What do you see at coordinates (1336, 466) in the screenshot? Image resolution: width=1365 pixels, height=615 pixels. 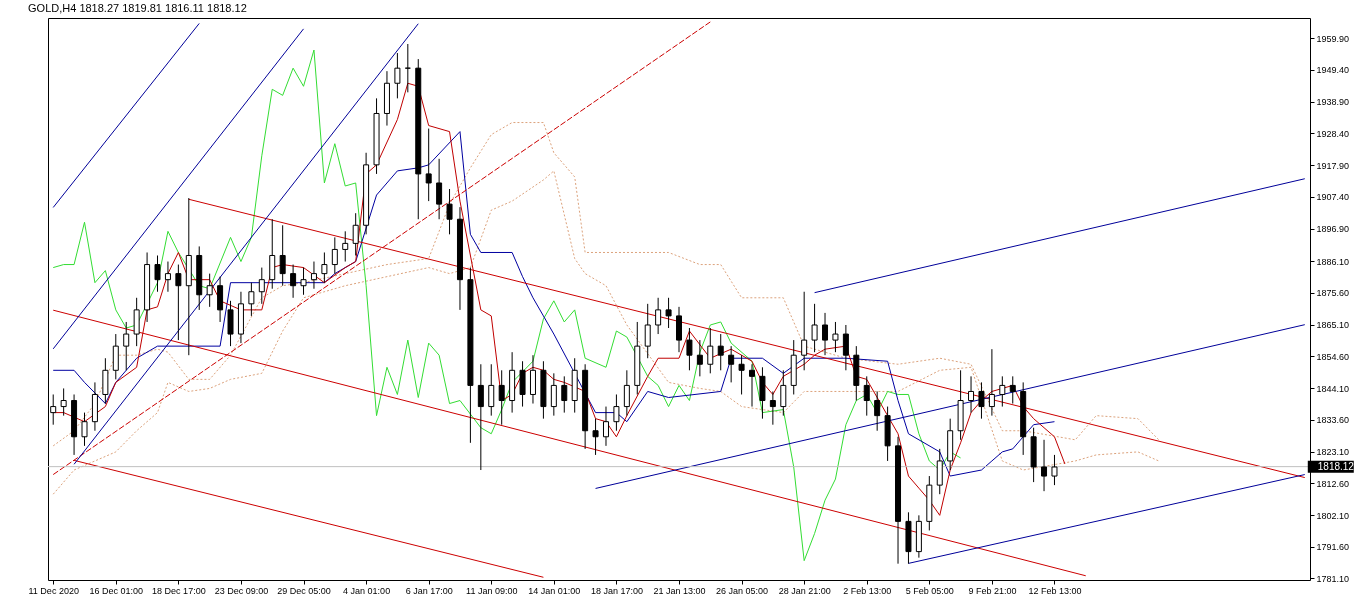 I see `ref-line-label: 1818.12` at bounding box center [1336, 466].